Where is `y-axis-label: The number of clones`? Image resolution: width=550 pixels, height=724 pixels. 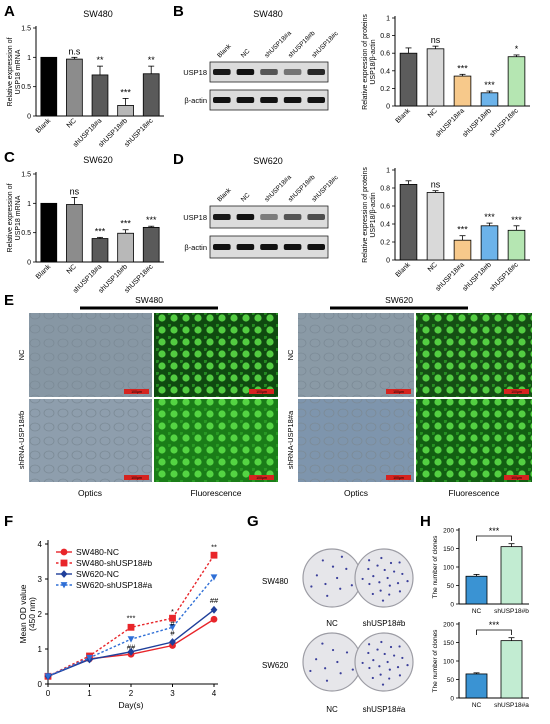 y-axis-label: The number of clones is located at coordinates (435, 661).